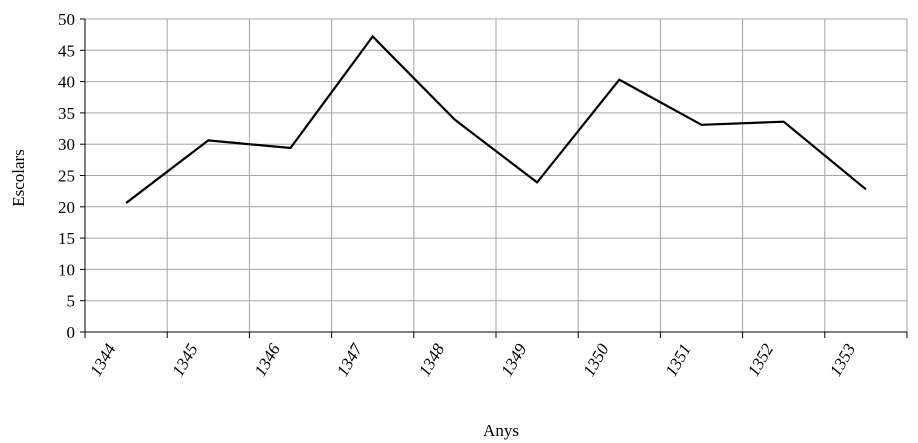  Describe the element at coordinates (66, 113) in the screenshot. I see `y-tick-label: 35` at that location.